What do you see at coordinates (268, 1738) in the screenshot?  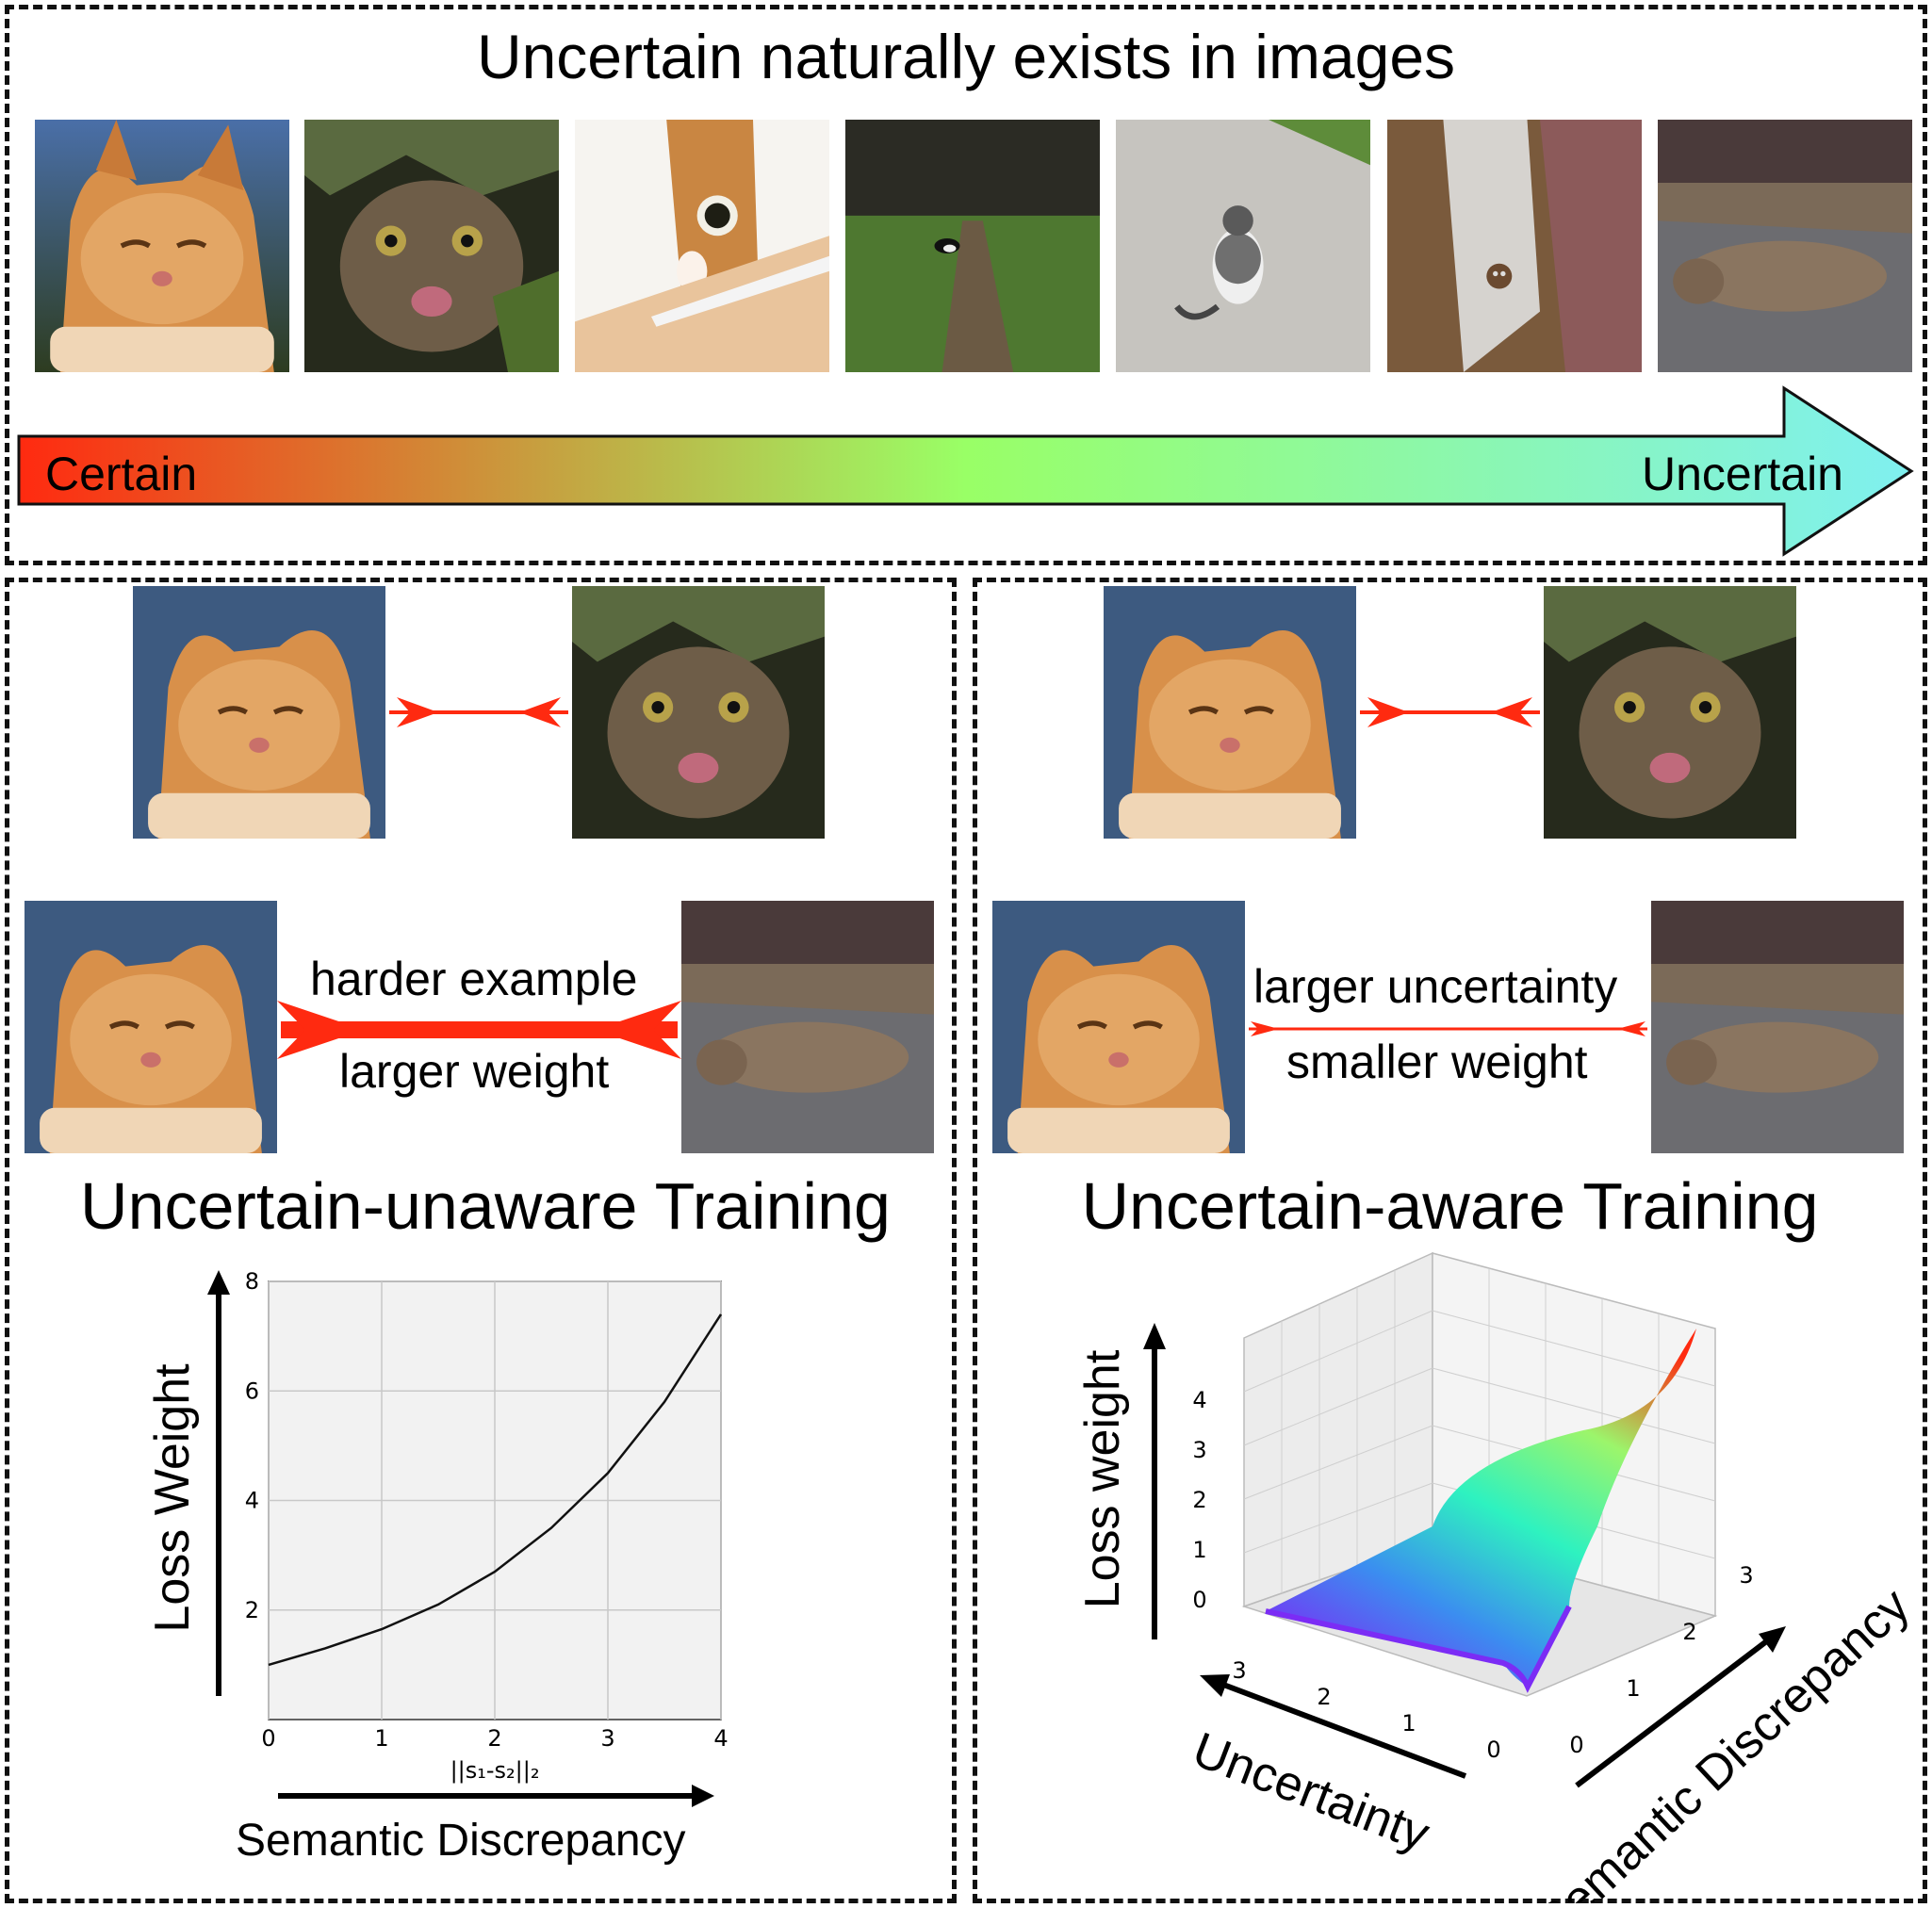 I see `x-tick-label: 0` at bounding box center [268, 1738].